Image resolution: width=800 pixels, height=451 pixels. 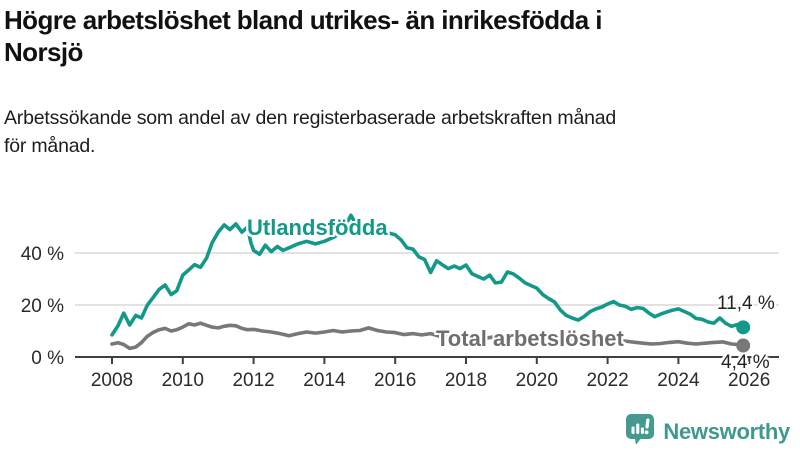 I want to click on series-label-utlandsfodda: Utlandsfödda, so click(x=317, y=227).